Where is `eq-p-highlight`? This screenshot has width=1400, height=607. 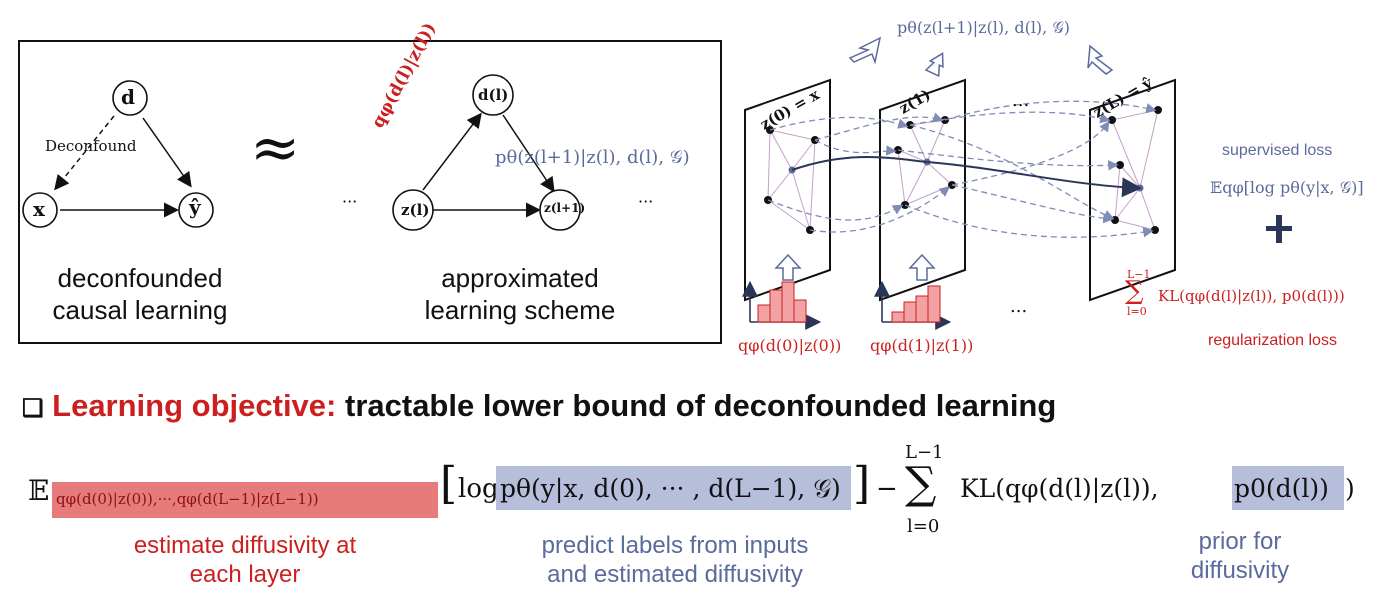
eq-p-highlight is located at coordinates (673, 488).